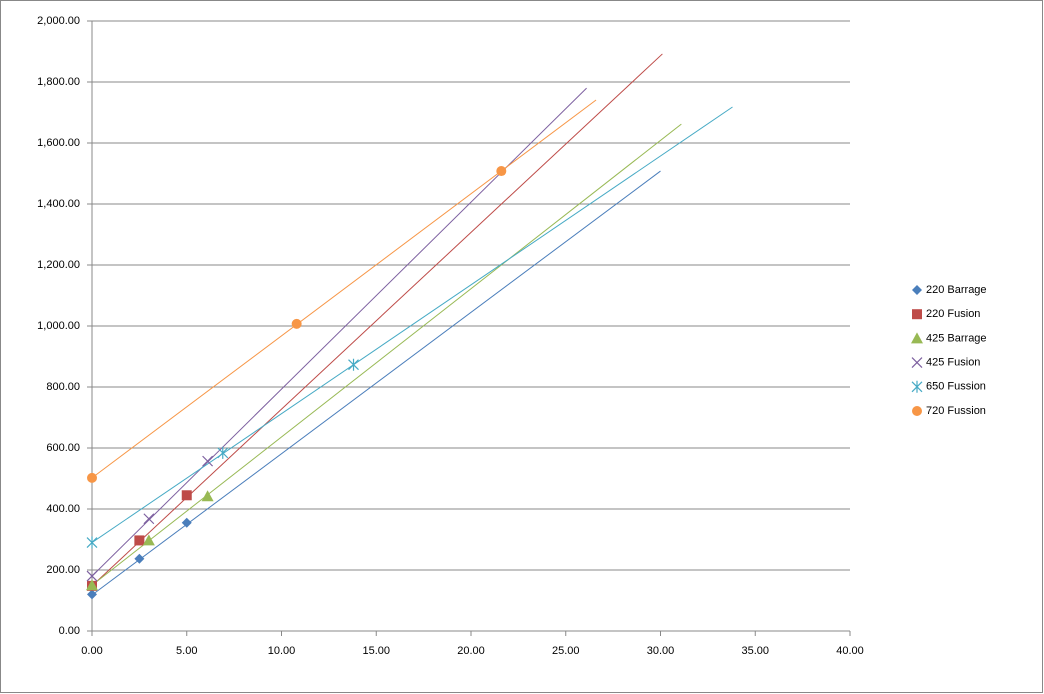 The image size is (1044, 694). I want to click on legend-label: 425 Fusion, so click(953, 363).